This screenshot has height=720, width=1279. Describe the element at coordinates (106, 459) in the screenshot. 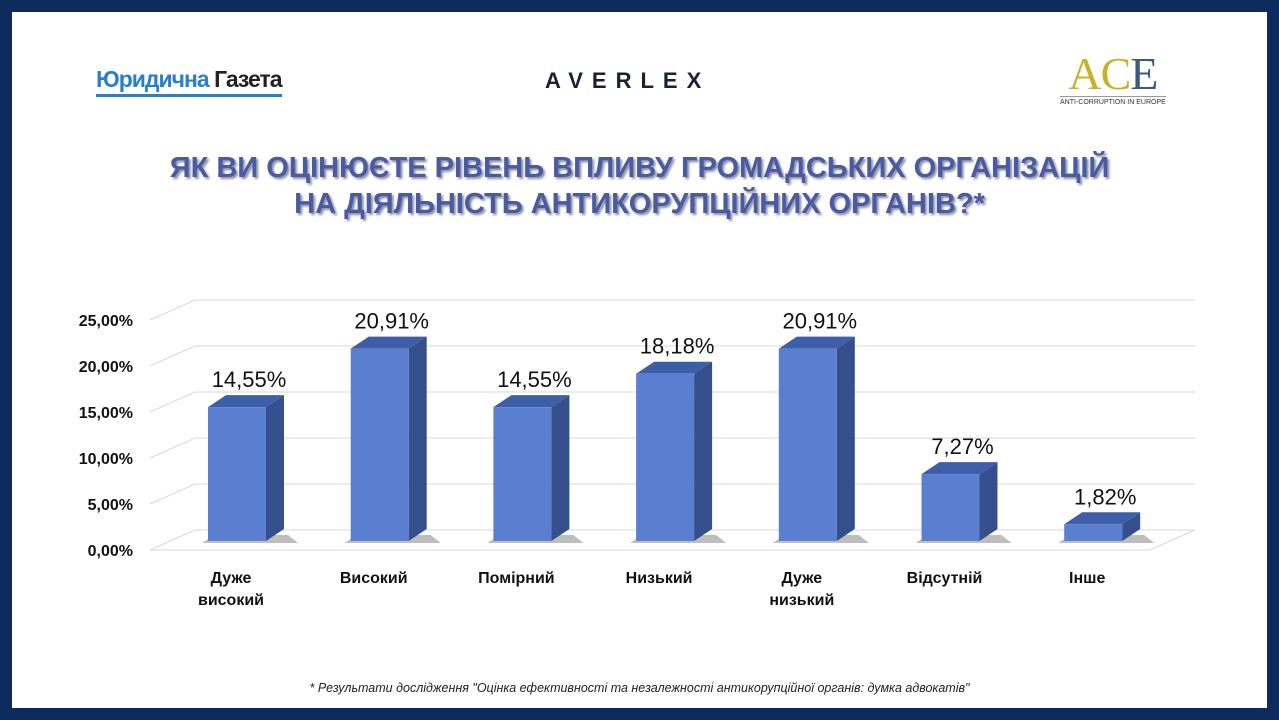

I see `y-tick-label: 10,00%` at that location.